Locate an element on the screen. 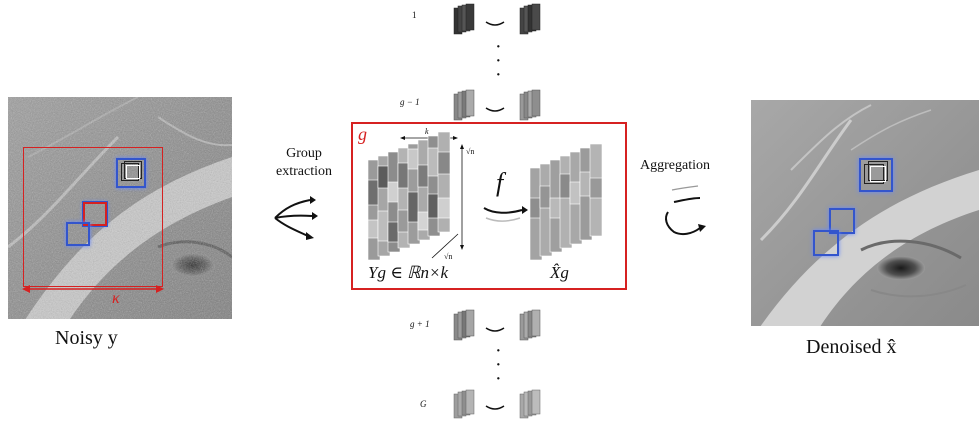 This screenshot has width=979, height=421. aggregation-label: Aggregation is located at coordinates (675, 165).